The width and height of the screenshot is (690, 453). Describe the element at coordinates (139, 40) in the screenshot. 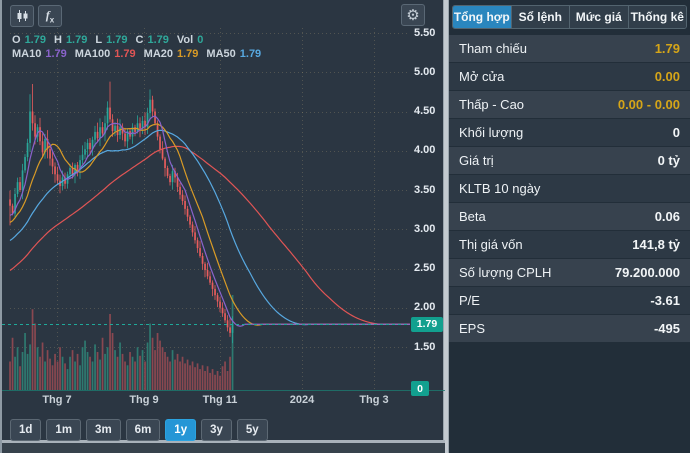

I see `legend-label: C` at that location.